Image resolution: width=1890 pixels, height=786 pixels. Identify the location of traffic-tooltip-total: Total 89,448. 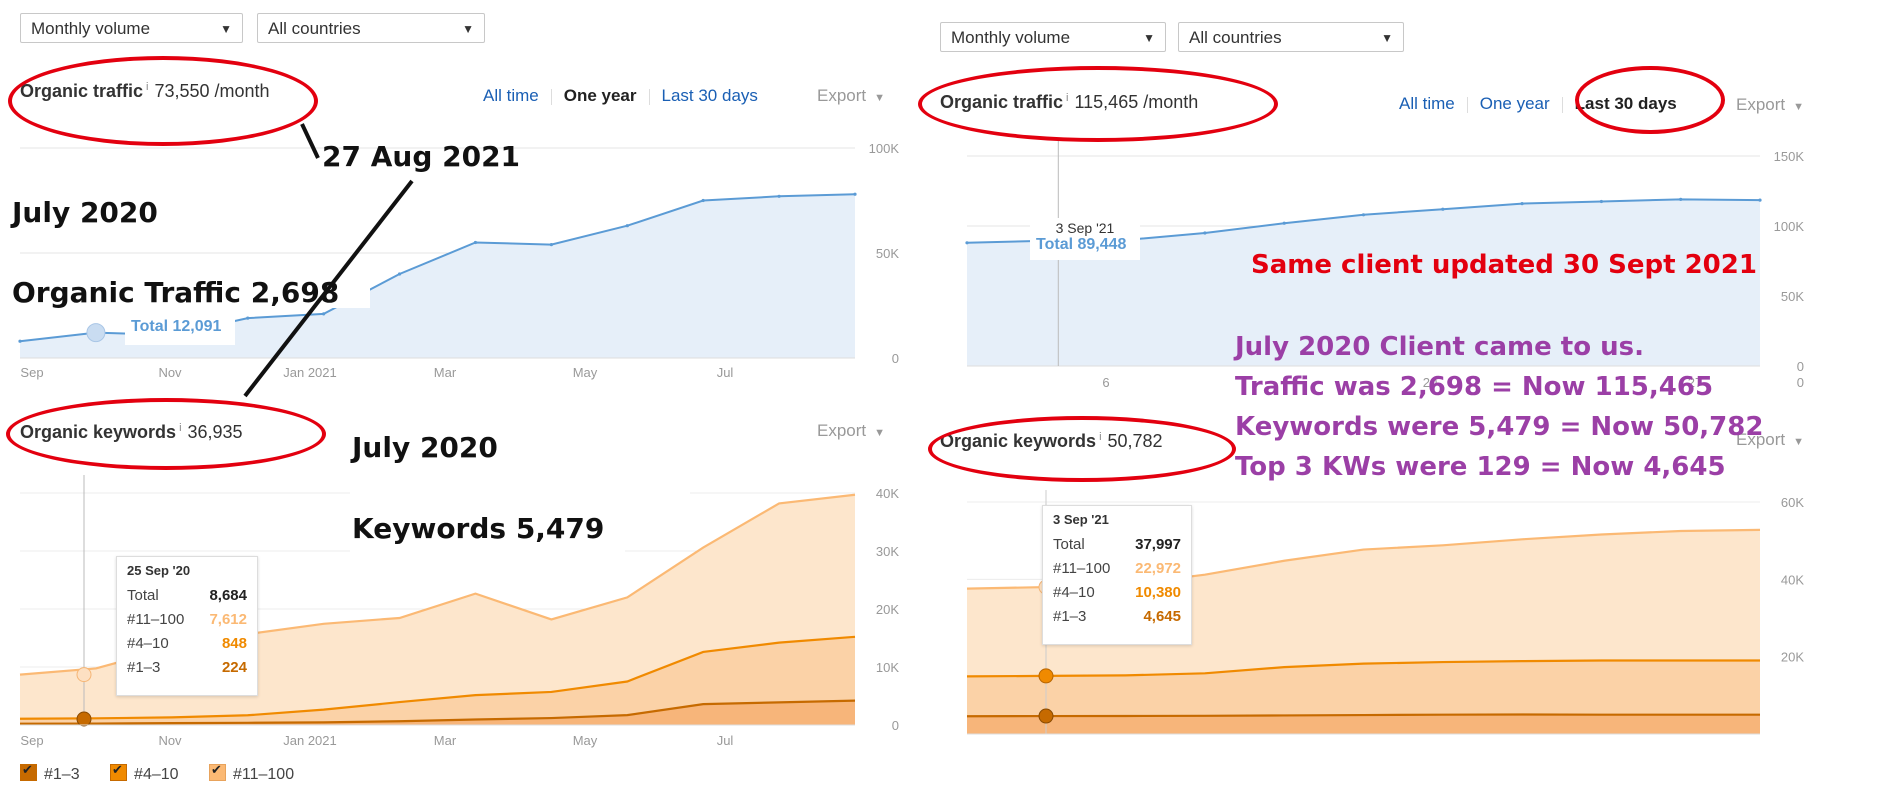
(1081, 244).